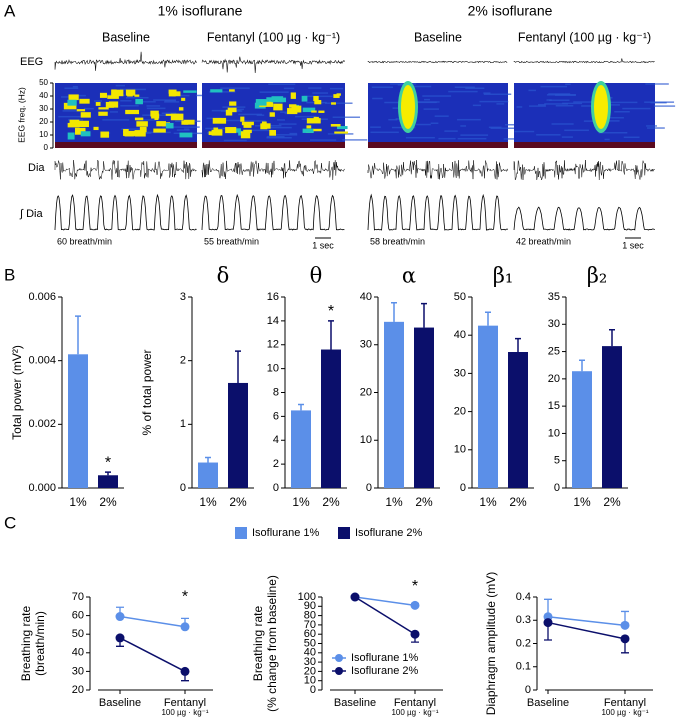 This screenshot has height=718, width=685. I want to click on scale-label: 1 sec, so click(633, 245).